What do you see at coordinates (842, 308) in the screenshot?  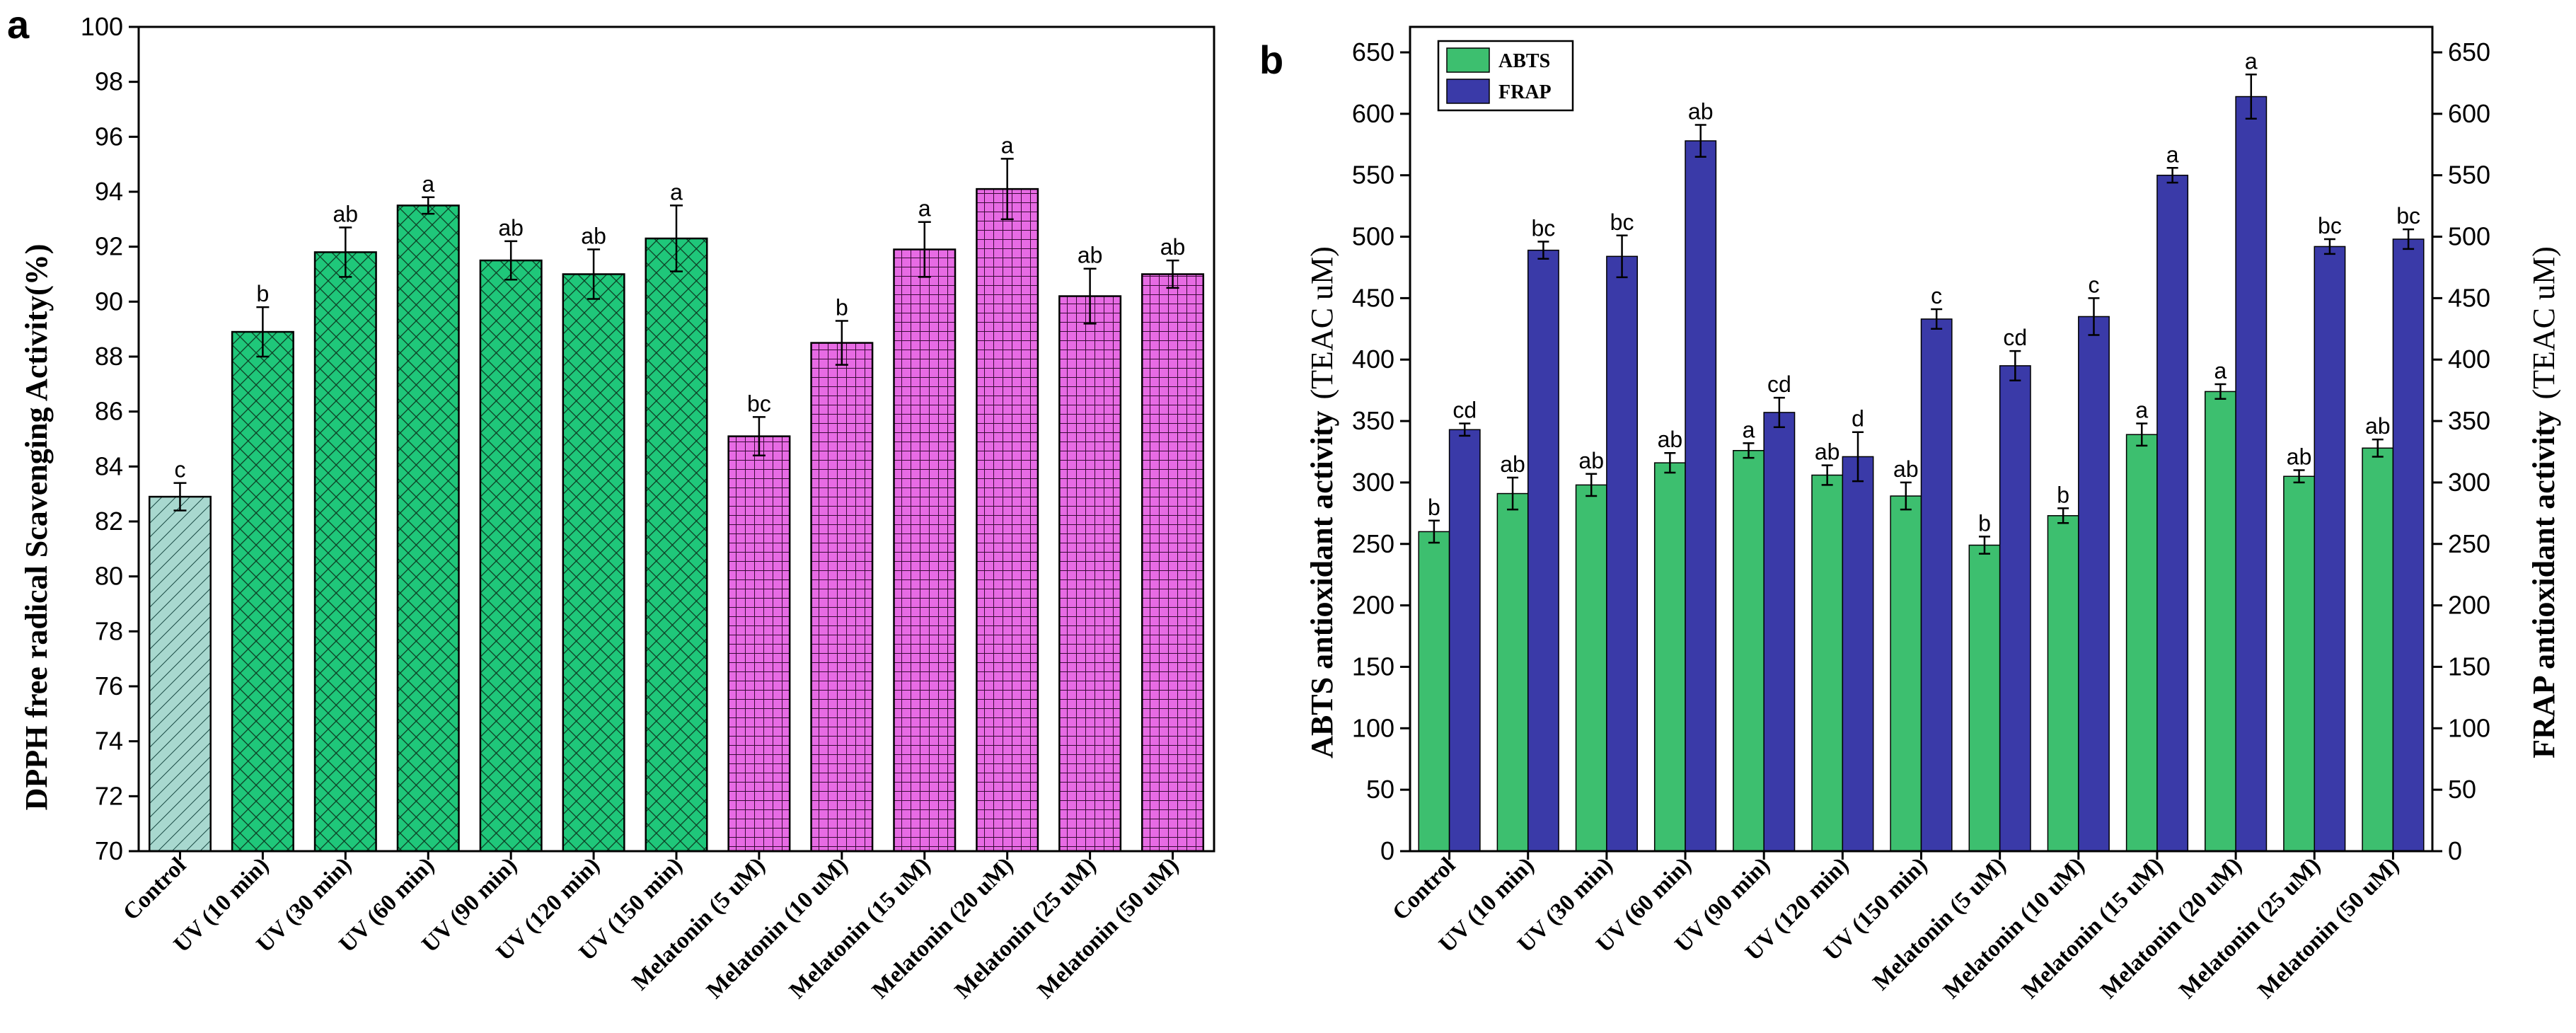 I see `panel-a-significance-melatonin-10-um: b` at bounding box center [842, 308].